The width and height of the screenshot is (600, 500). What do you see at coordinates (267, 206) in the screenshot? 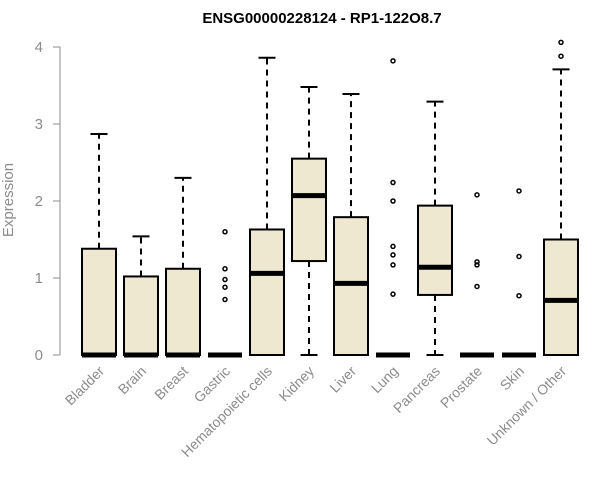
I see `box-hematopoietic-cells` at bounding box center [267, 206].